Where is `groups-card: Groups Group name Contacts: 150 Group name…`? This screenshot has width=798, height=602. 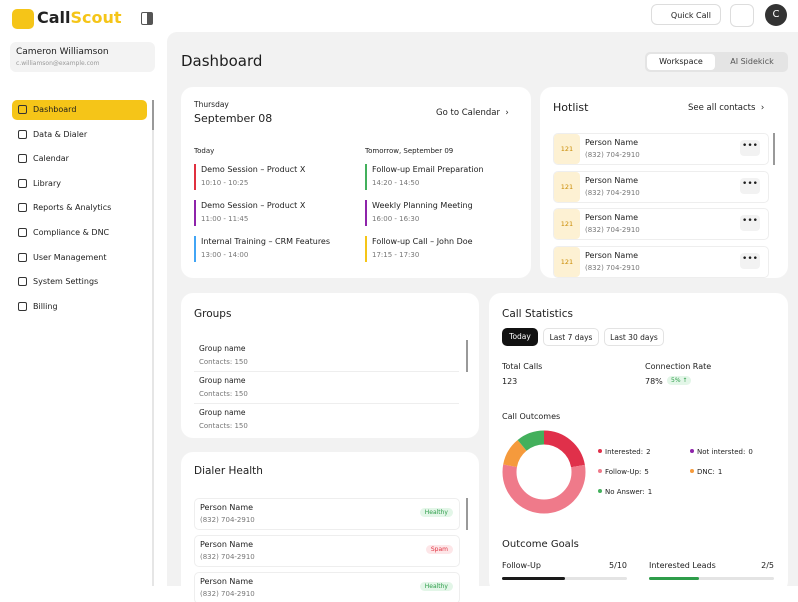 groups-card: Groups Group name Contacts: 150 Group name… is located at coordinates (330, 365).